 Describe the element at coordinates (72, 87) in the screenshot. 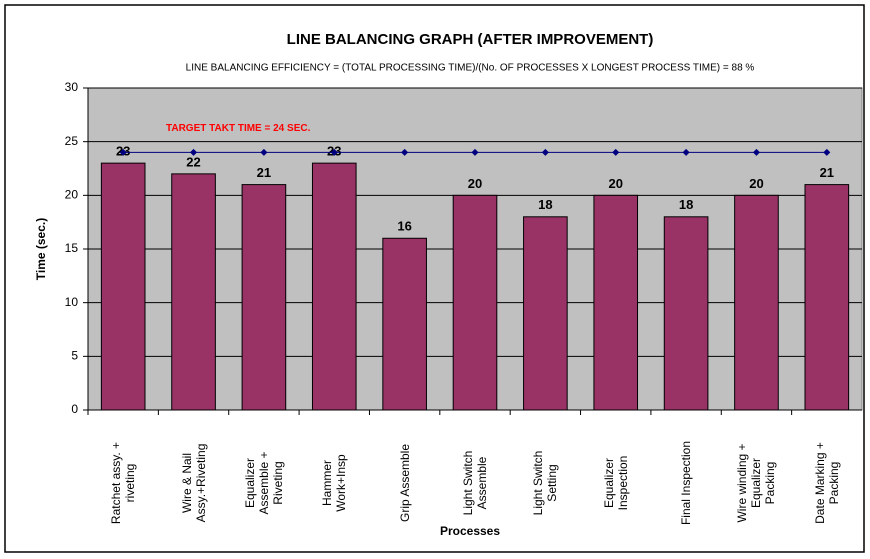

I see `y-tick-label: 30` at that location.